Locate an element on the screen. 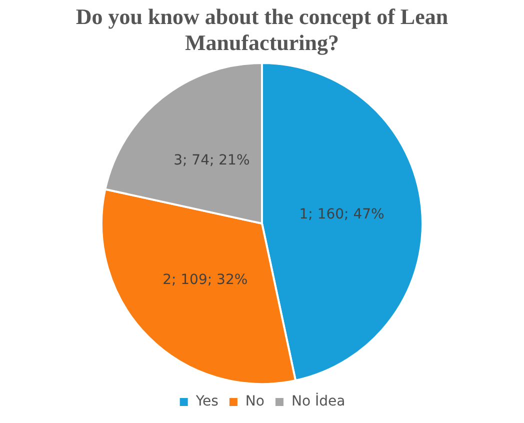 This screenshot has height=423, width=524. legend-label: No İdea is located at coordinates (318, 401).